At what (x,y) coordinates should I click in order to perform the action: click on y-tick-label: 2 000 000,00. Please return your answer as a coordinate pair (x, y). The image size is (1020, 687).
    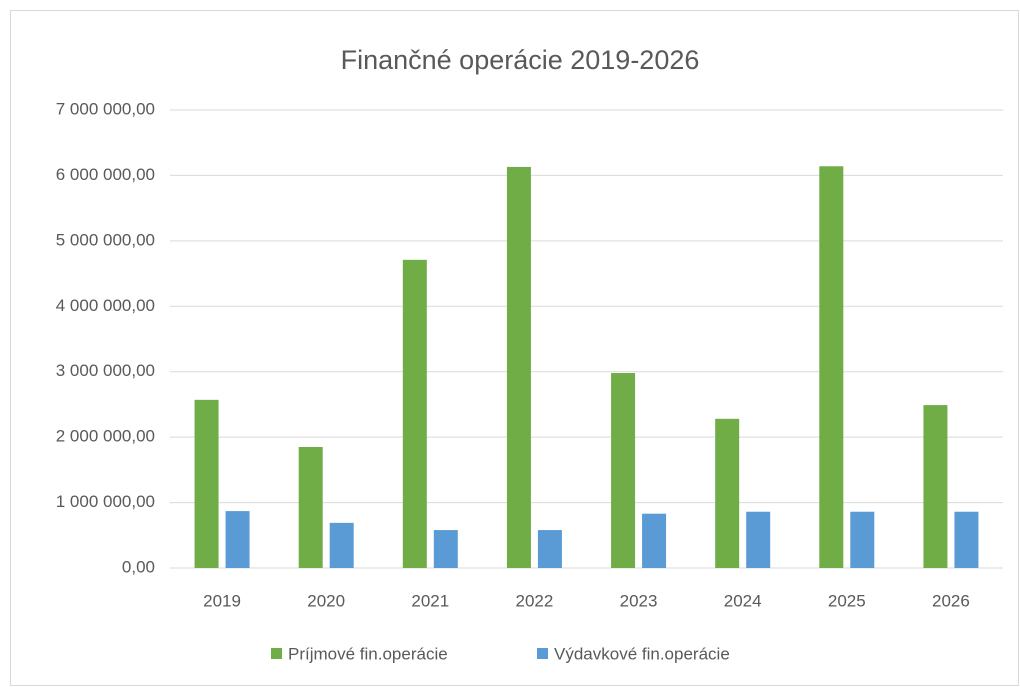
    Looking at the image, I should click on (105, 436).